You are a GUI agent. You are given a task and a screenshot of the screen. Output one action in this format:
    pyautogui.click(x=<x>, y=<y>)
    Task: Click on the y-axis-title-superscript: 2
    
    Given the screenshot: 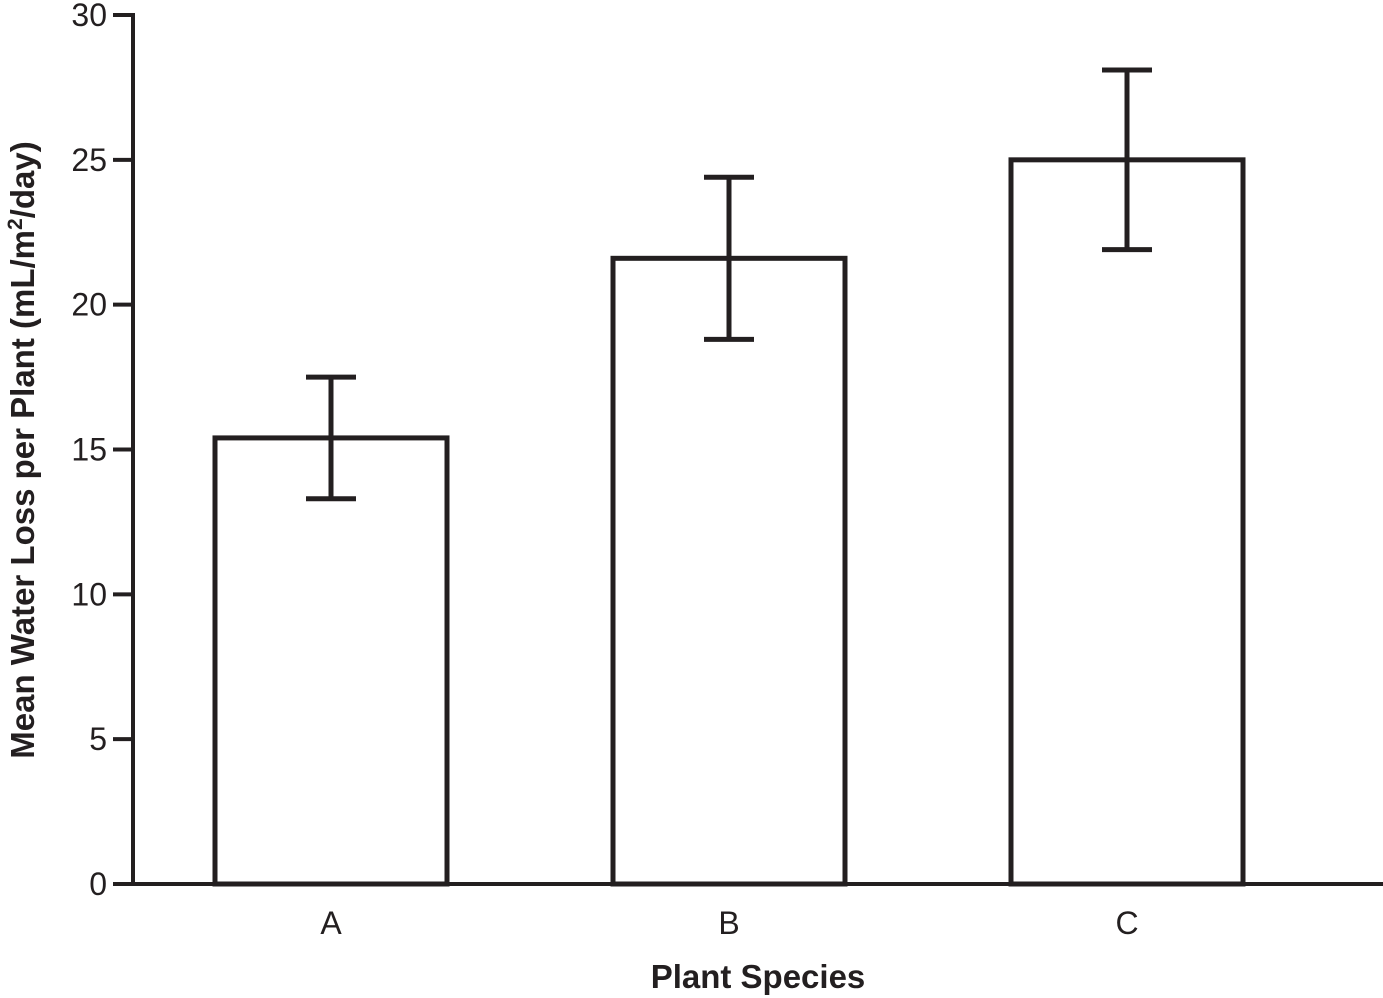 What is the action you would take?
    pyautogui.click(x=15, y=224)
    